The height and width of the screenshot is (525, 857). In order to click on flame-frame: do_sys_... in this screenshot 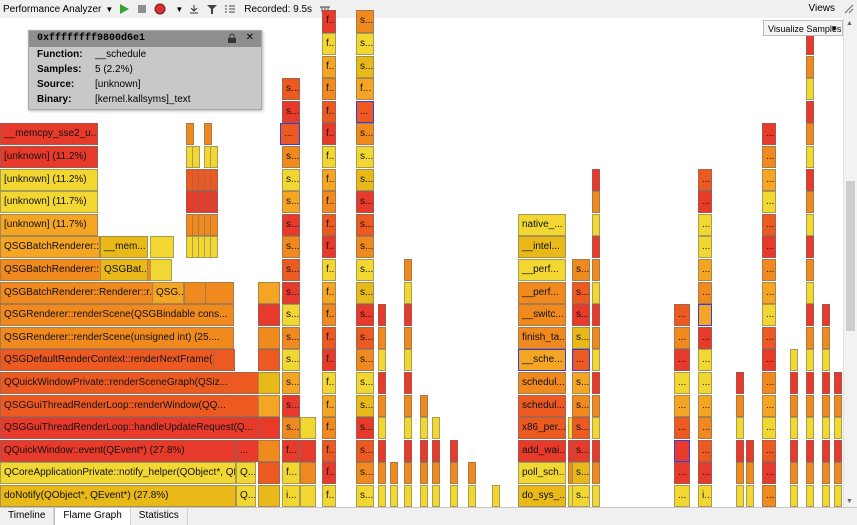, I will do `click(542, 496)`.